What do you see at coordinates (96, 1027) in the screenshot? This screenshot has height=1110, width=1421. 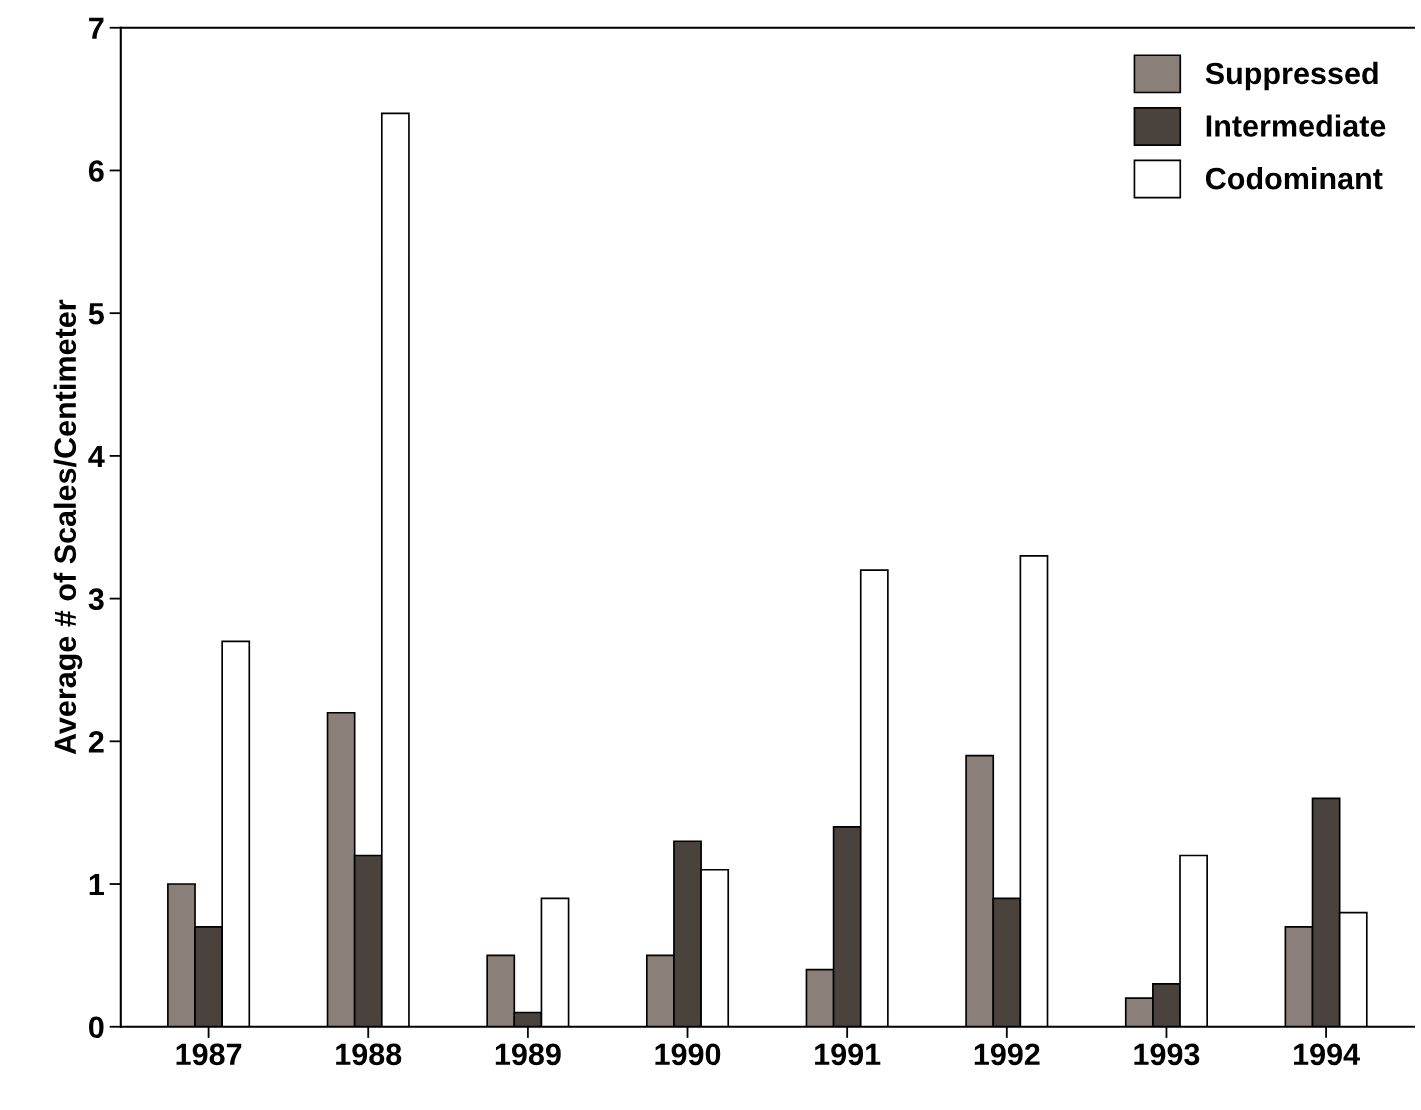 I see `y-tick-label: 0` at bounding box center [96, 1027].